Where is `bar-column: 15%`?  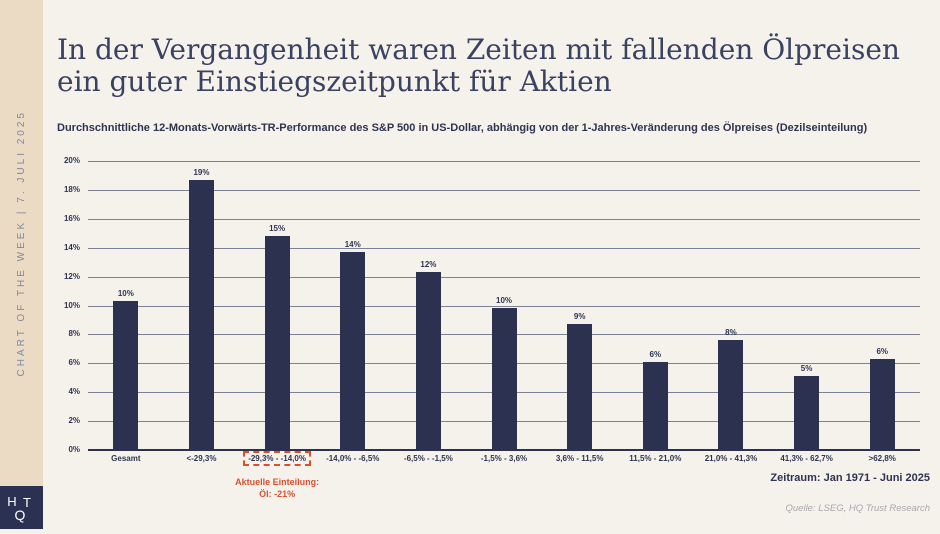 bar-column: 15% is located at coordinates (277, 305).